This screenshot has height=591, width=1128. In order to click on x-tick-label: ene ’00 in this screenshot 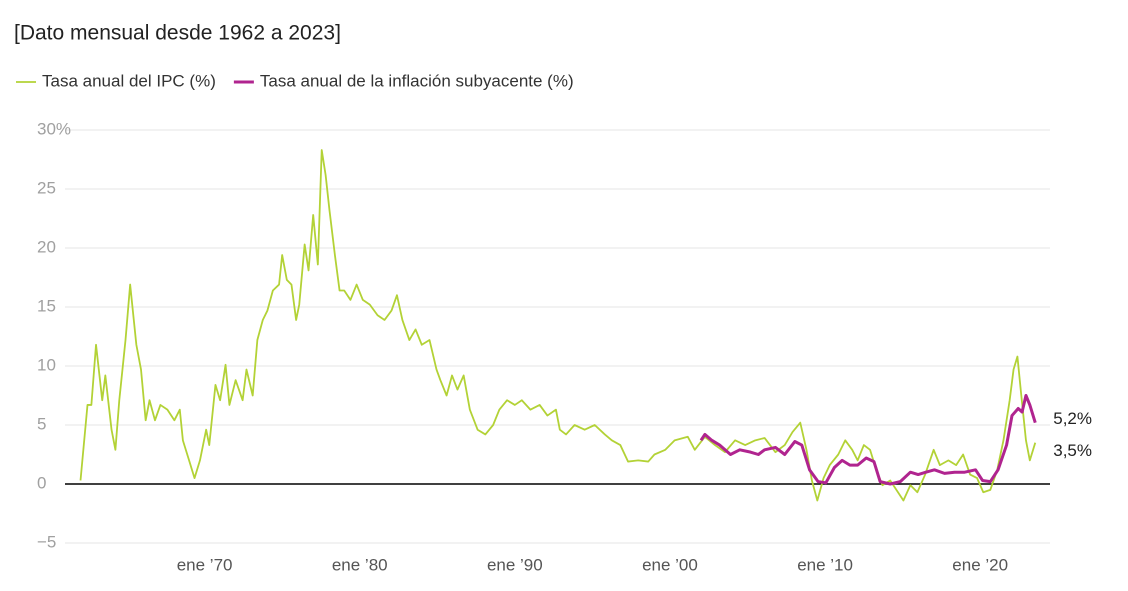, I will do `click(670, 564)`.